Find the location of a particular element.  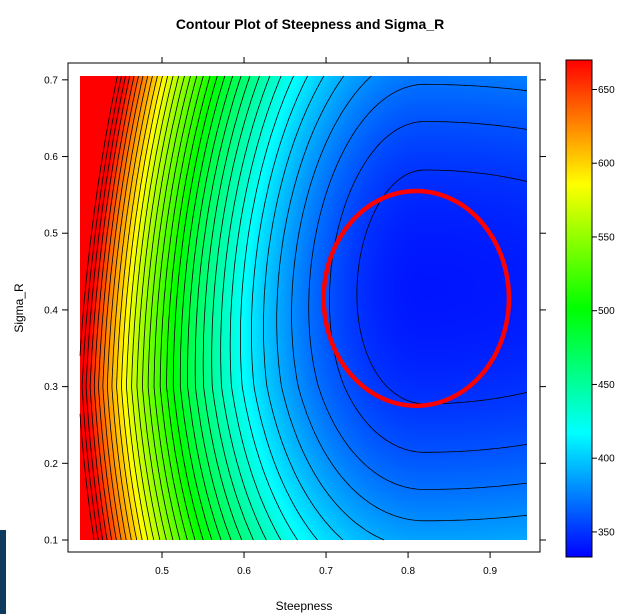

colorbar-gradient is located at coordinates (579, 308).